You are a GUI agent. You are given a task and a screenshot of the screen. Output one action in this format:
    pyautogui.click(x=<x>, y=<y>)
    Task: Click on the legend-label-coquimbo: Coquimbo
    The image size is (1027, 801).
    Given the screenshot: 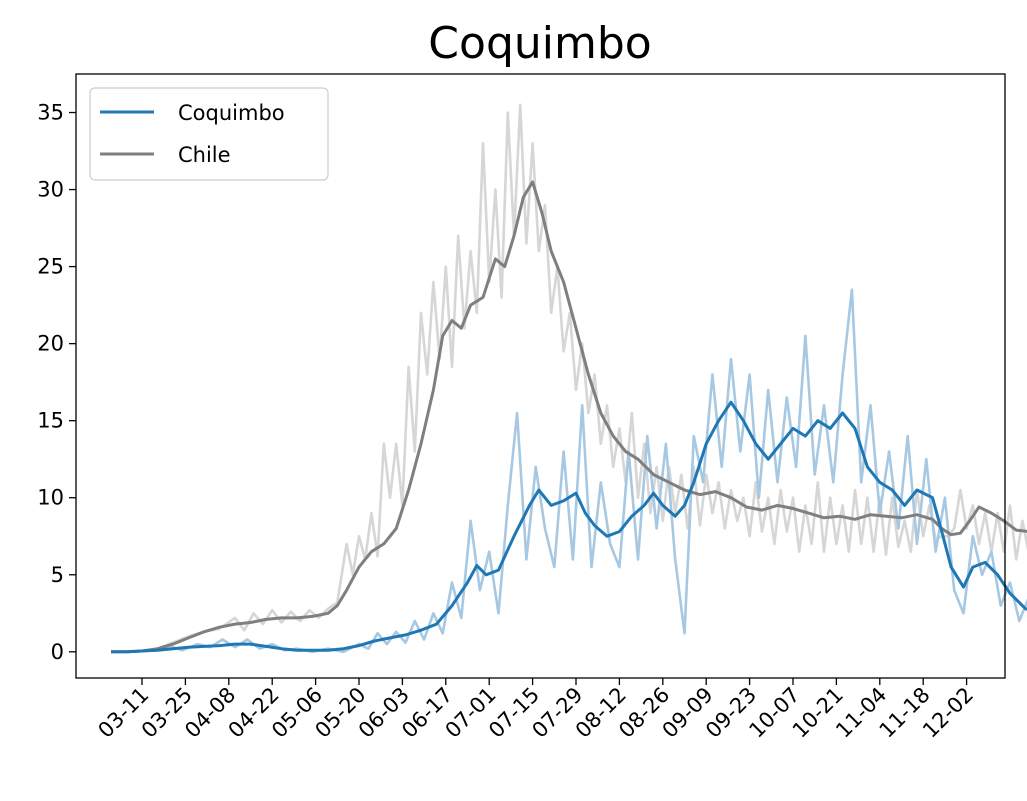 What is the action you would take?
    pyautogui.click(x=231, y=113)
    